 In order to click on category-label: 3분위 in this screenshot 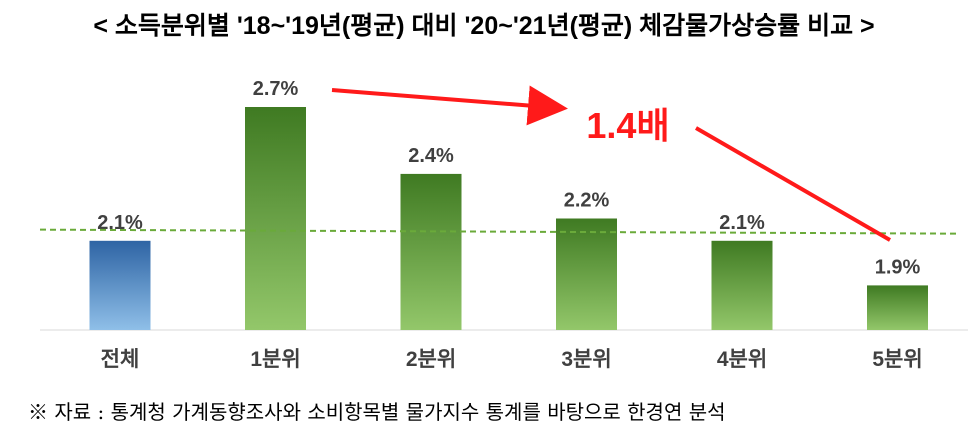, I will do `click(586, 359)`.